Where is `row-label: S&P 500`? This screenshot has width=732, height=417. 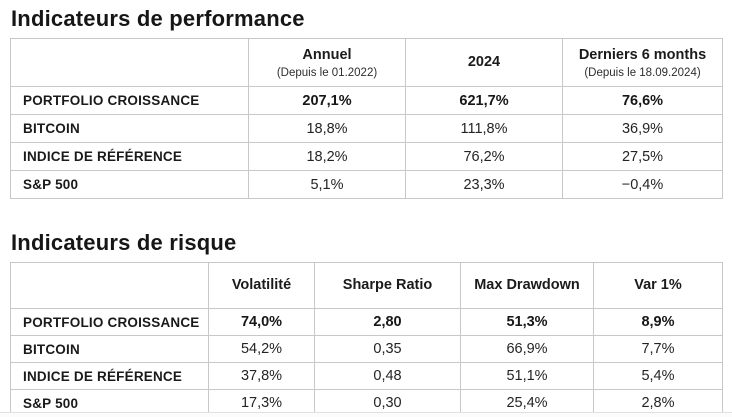
row-label: S&P 500 is located at coordinates (129, 184).